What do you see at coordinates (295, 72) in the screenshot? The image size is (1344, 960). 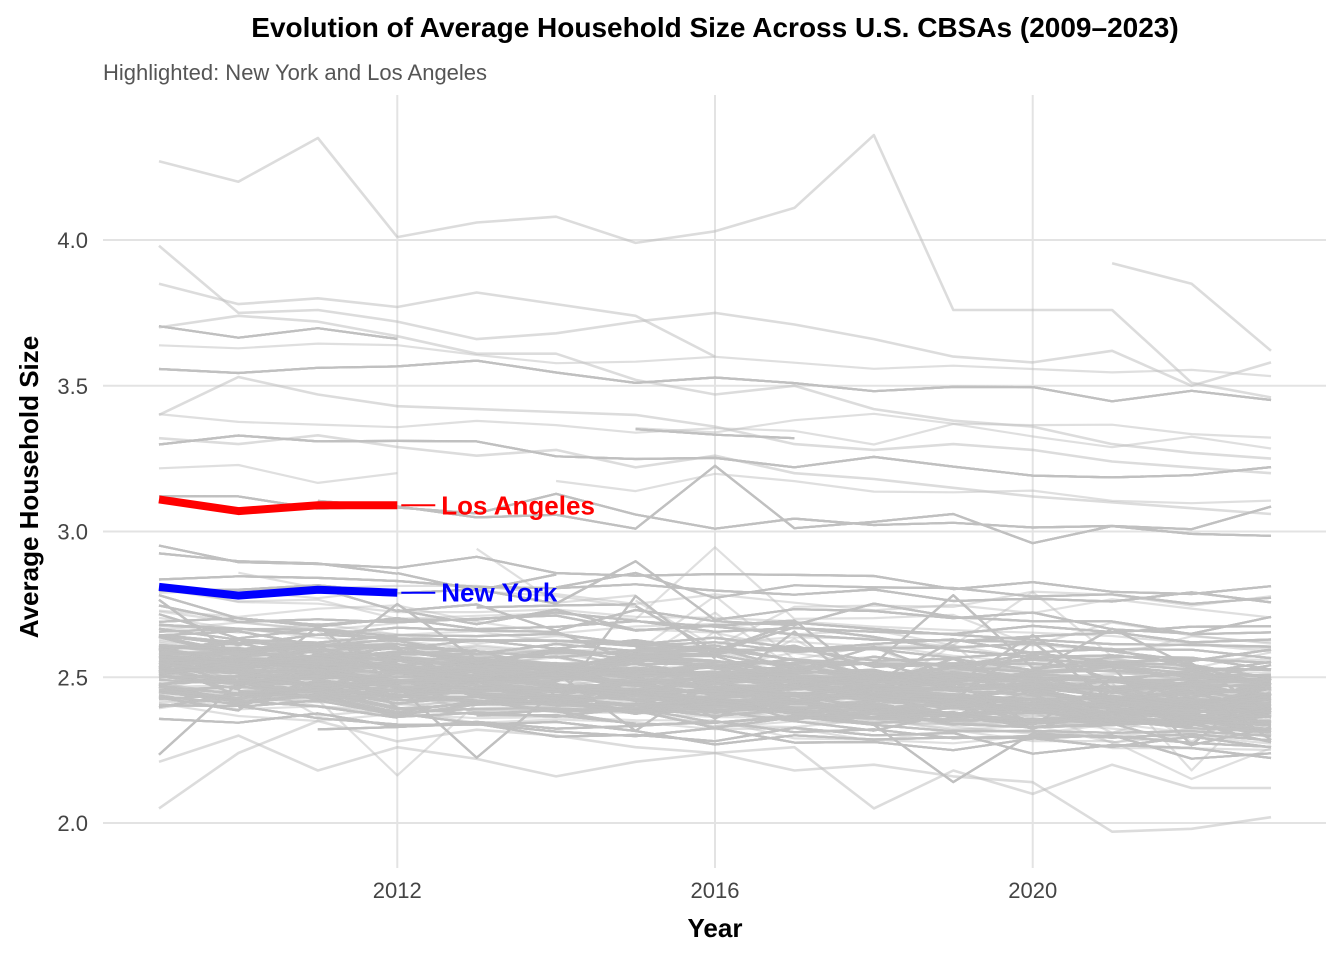 I see `chart-subtitle: Highlighted: New York and Los Angeles` at bounding box center [295, 72].